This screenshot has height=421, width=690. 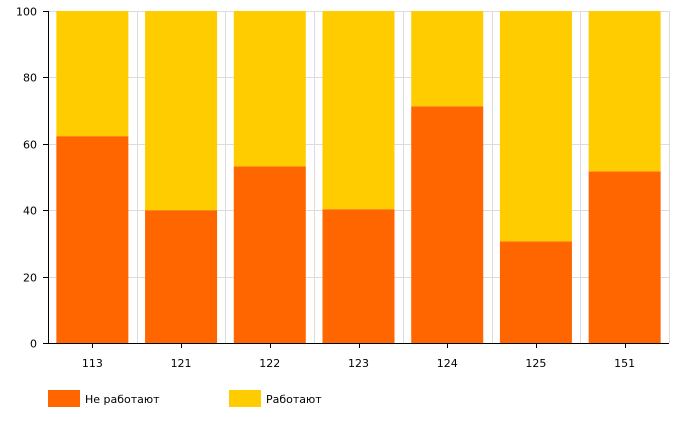 What do you see at coordinates (30, 145) in the screenshot?
I see `y-tick-label: 60` at bounding box center [30, 145].